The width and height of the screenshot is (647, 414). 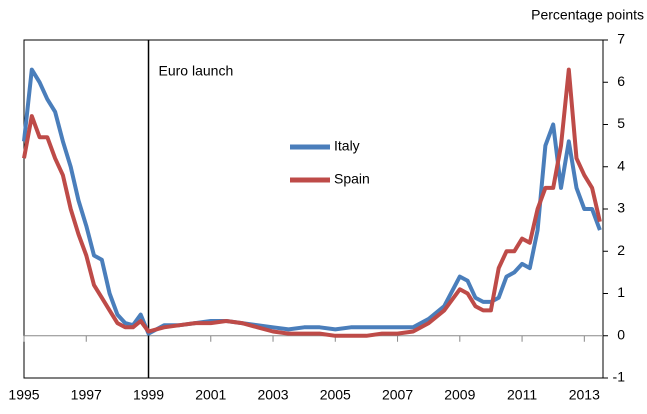 What do you see at coordinates (459, 395) in the screenshot?
I see `x-tick-label: 2009` at bounding box center [459, 395].